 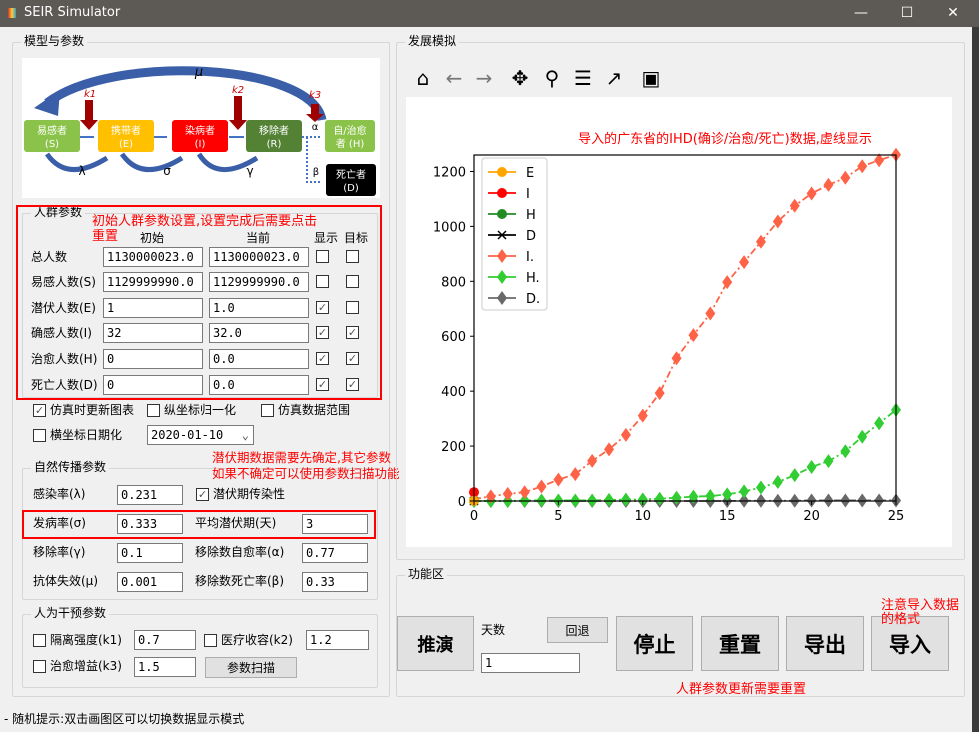 I want to click on k2-input: 1.2, so click(x=337, y=640).